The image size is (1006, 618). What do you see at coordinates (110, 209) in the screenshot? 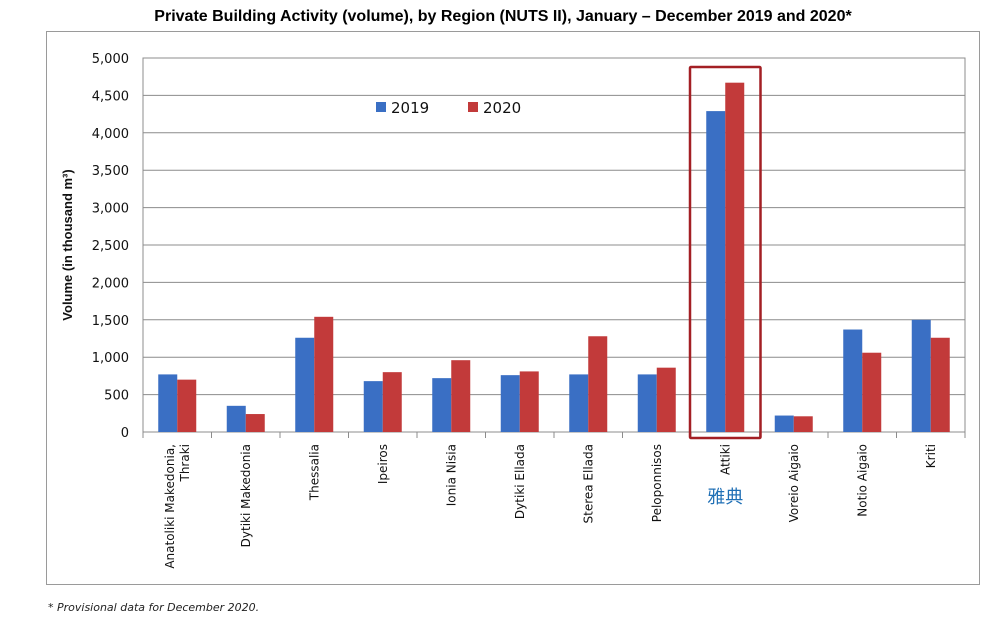
I see `y-tick-label: 3,000` at bounding box center [110, 209].